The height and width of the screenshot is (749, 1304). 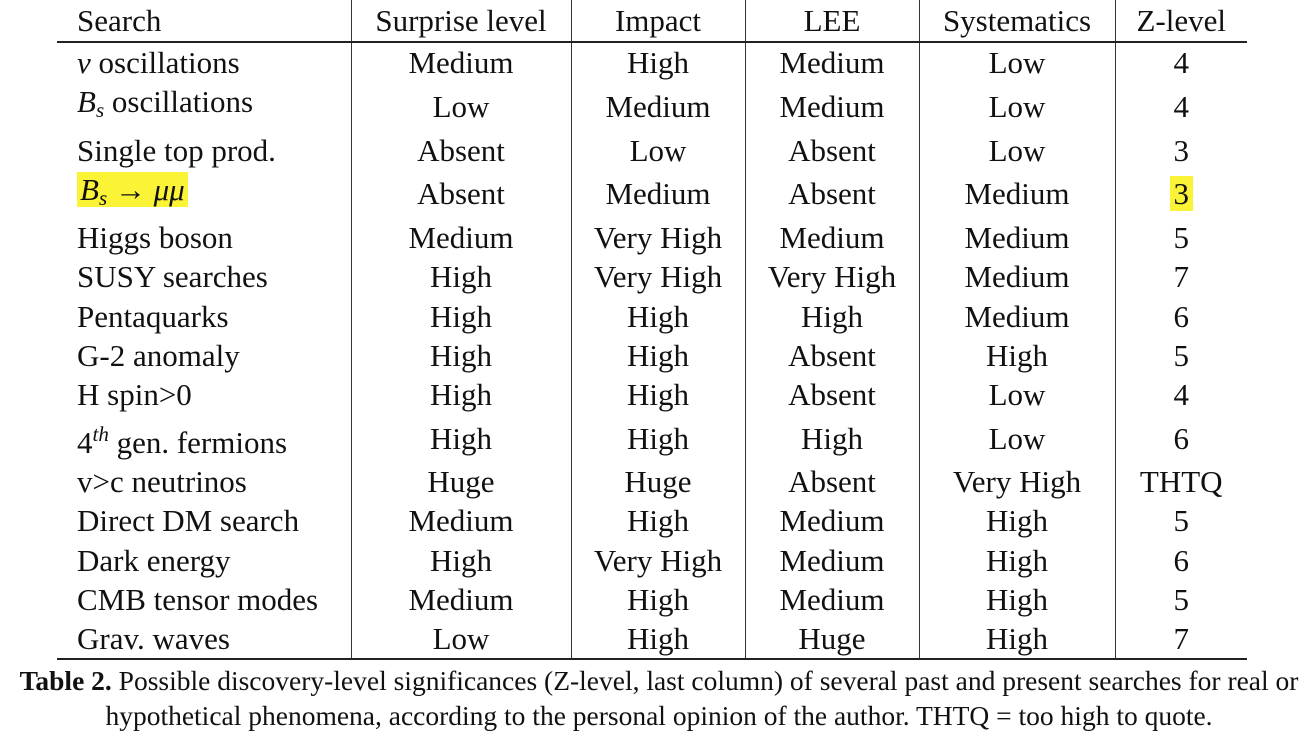 What do you see at coordinates (153, 639) in the screenshot?
I see `search-name: Grav. waves` at bounding box center [153, 639].